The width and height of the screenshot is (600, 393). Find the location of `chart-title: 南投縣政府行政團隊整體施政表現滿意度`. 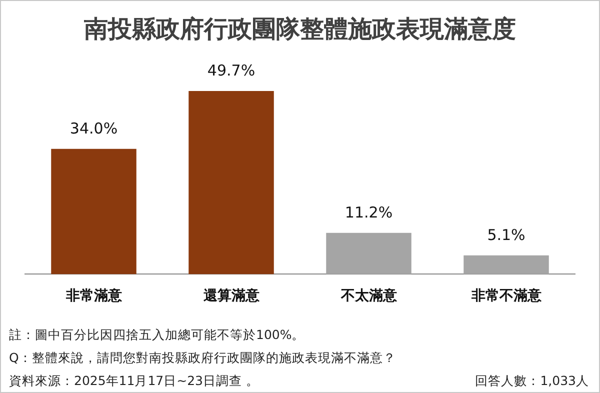

chart-title: 南投縣政府行政團隊整體施政表現滿意度 is located at coordinates (300, 29).